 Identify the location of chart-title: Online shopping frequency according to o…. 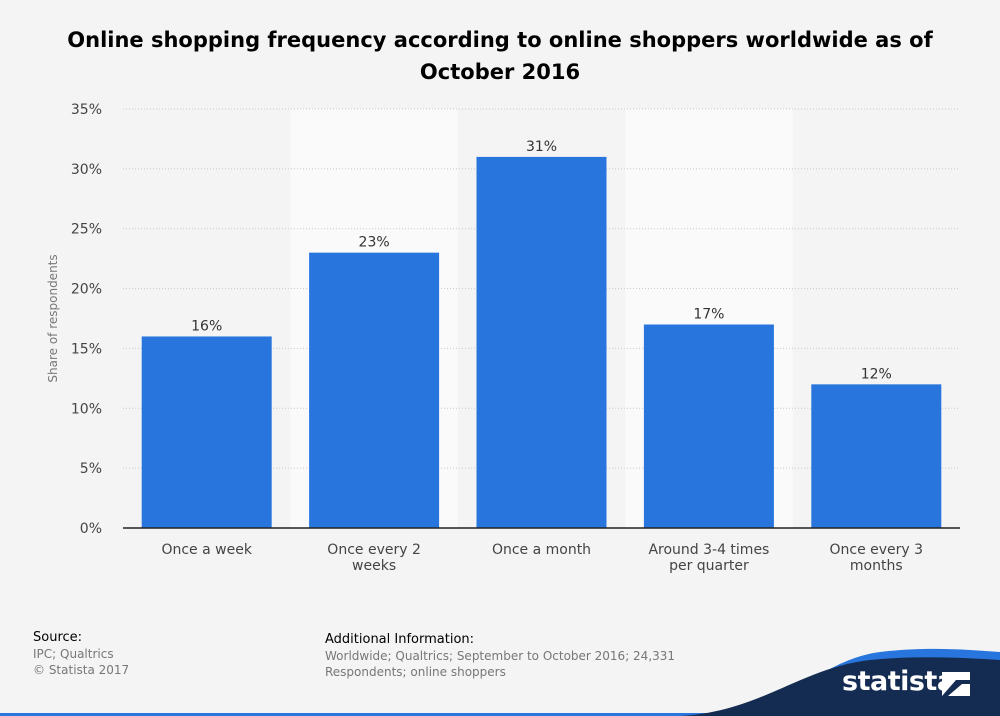
(500, 56).